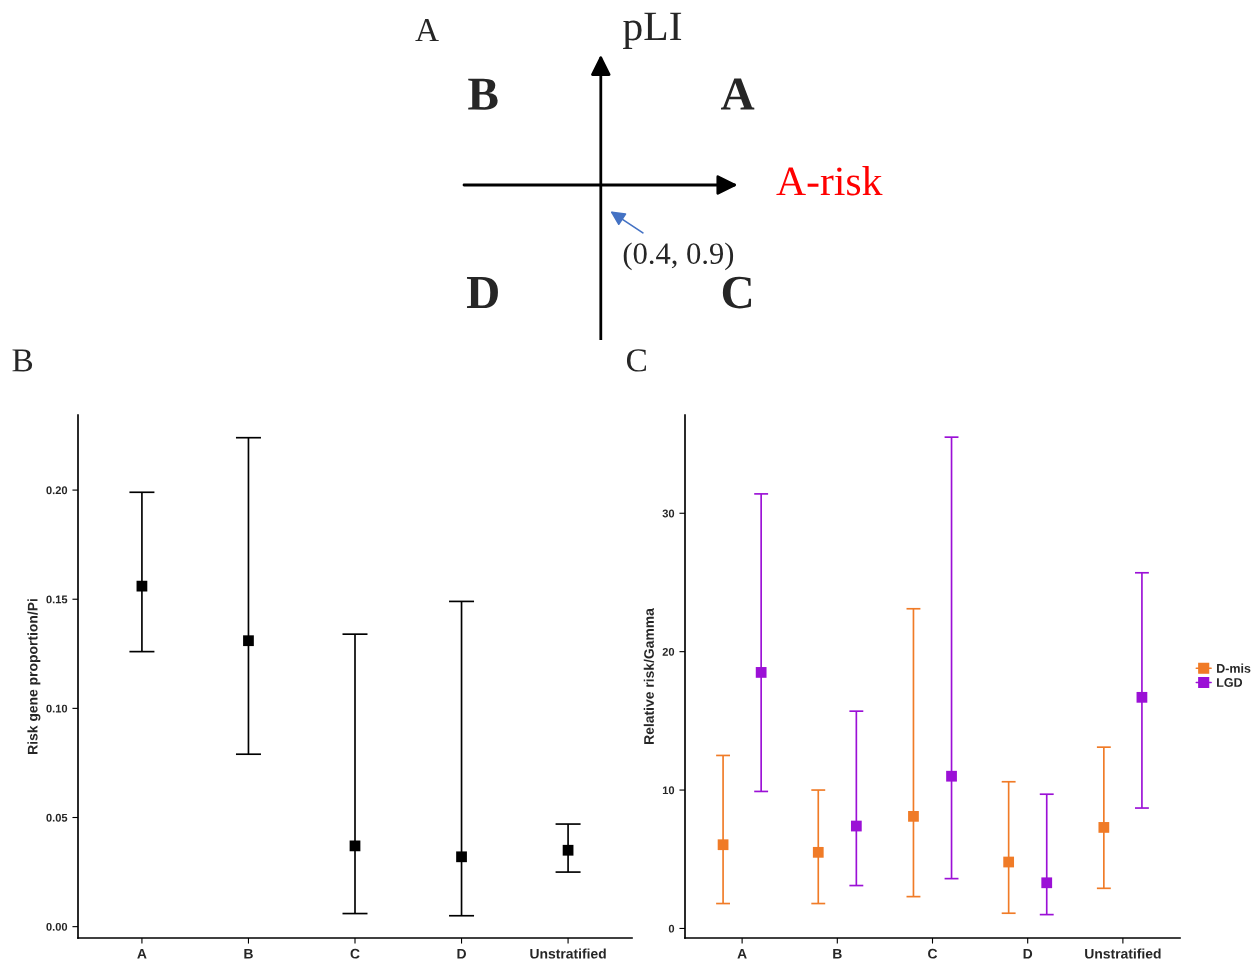 This screenshot has width=1253, height=967. What do you see at coordinates (652, 30) in the screenshot?
I see `text: pLI` at bounding box center [652, 30].